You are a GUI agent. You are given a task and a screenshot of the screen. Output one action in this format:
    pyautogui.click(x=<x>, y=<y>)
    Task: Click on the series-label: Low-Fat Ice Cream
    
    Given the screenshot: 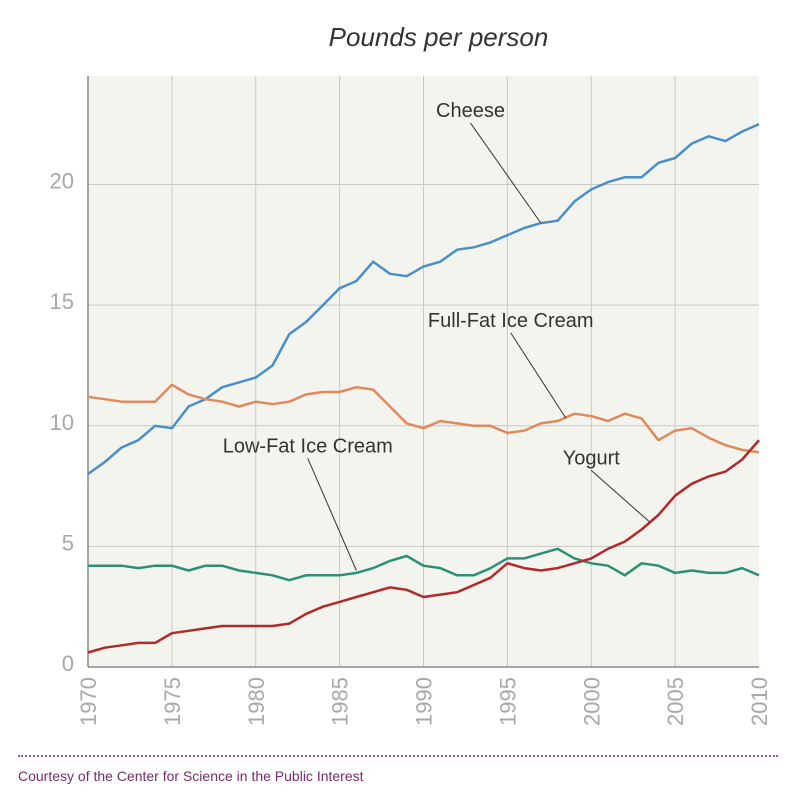 What is the action you would take?
    pyautogui.click(x=308, y=446)
    